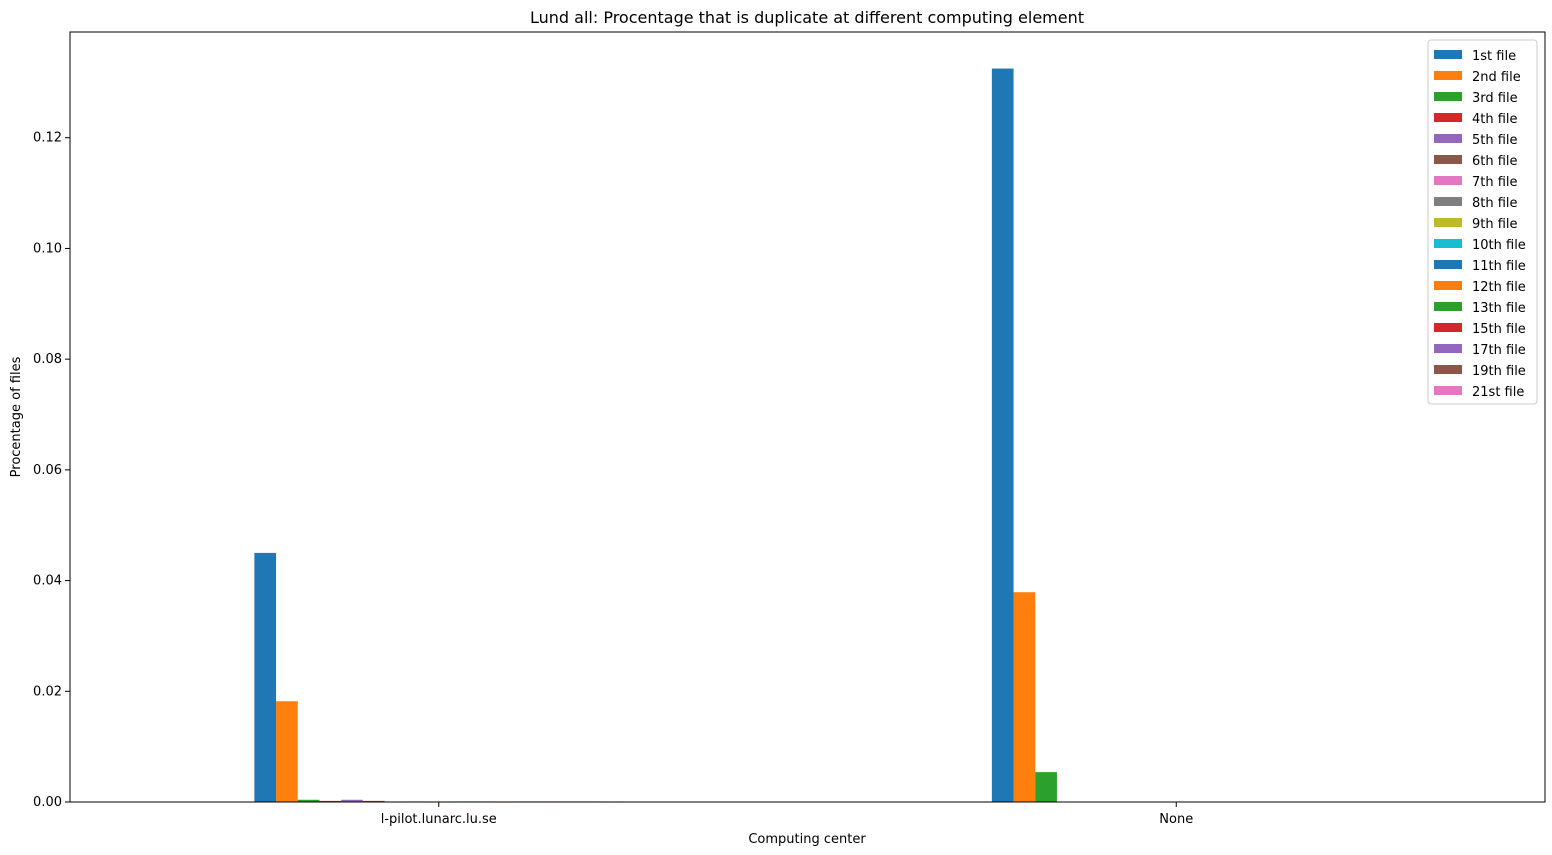 The width and height of the screenshot is (1552, 855). I want to click on legend-label: 11th file, so click(1499, 266).